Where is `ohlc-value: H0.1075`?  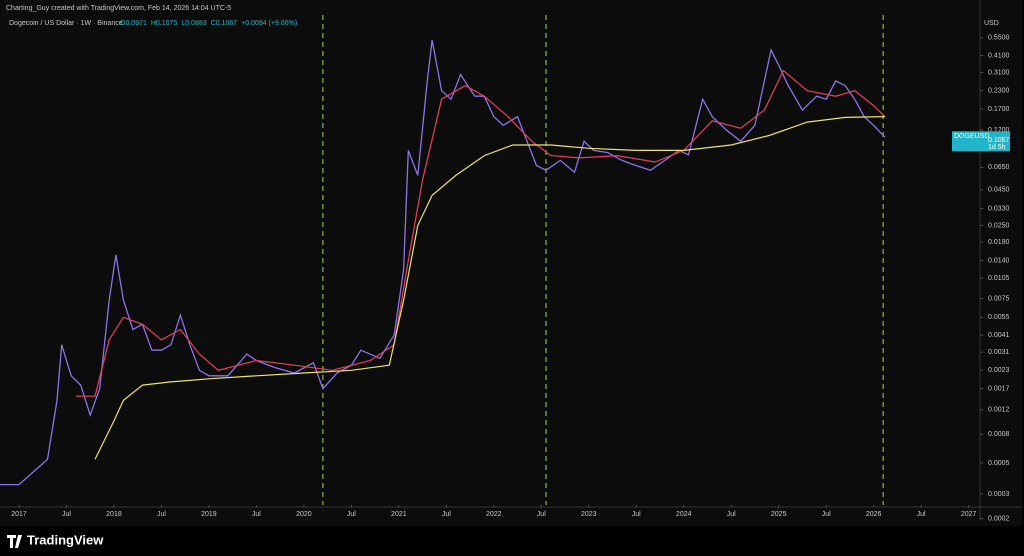 ohlc-value: H0.1075 is located at coordinates (164, 23).